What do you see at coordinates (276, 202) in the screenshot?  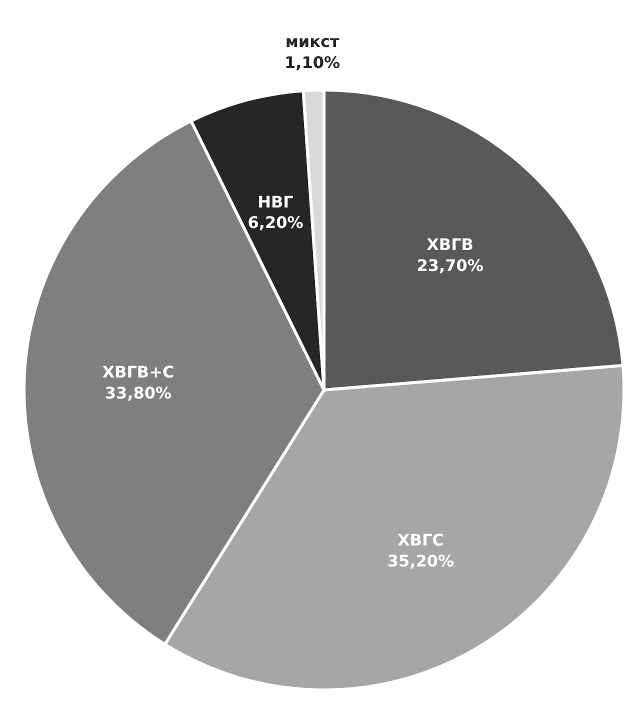 I see `slice-label: НВГ` at bounding box center [276, 202].